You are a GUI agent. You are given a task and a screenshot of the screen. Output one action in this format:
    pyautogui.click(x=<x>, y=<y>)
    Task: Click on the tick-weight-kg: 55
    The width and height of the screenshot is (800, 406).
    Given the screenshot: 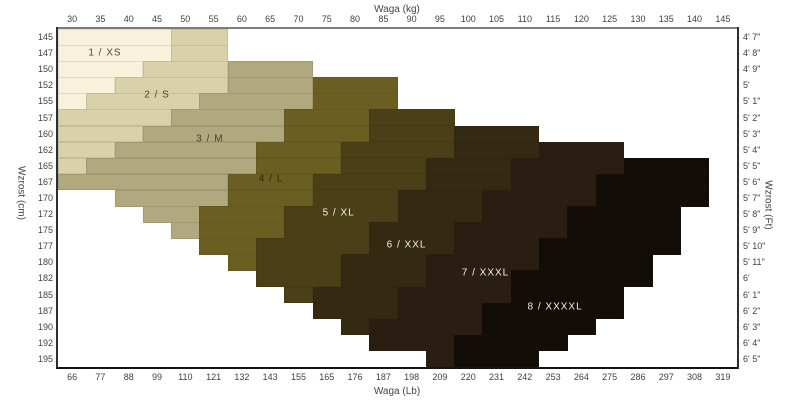 What is the action you would take?
    pyautogui.click(x=213, y=19)
    